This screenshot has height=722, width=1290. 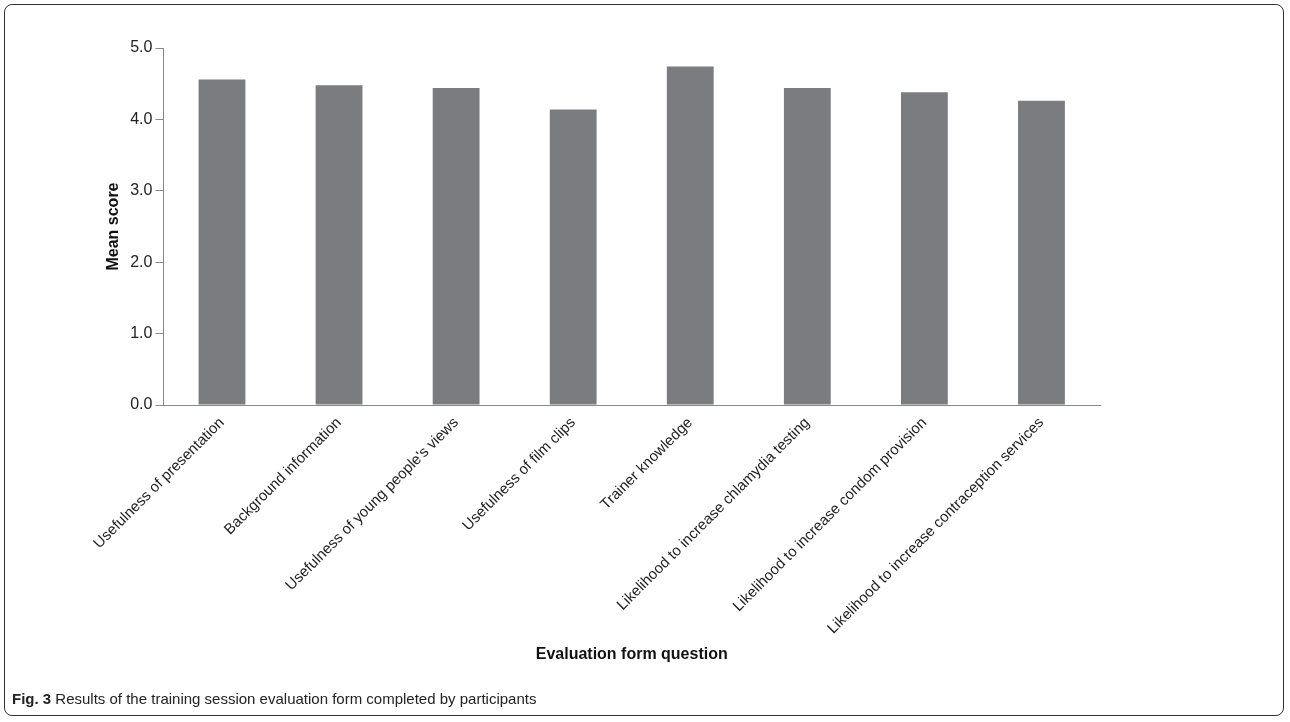 What do you see at coordinates (631, 653) in the screenshot?
I see `x-axis-title: Evaluation form question` at bounding box center [631, 653].